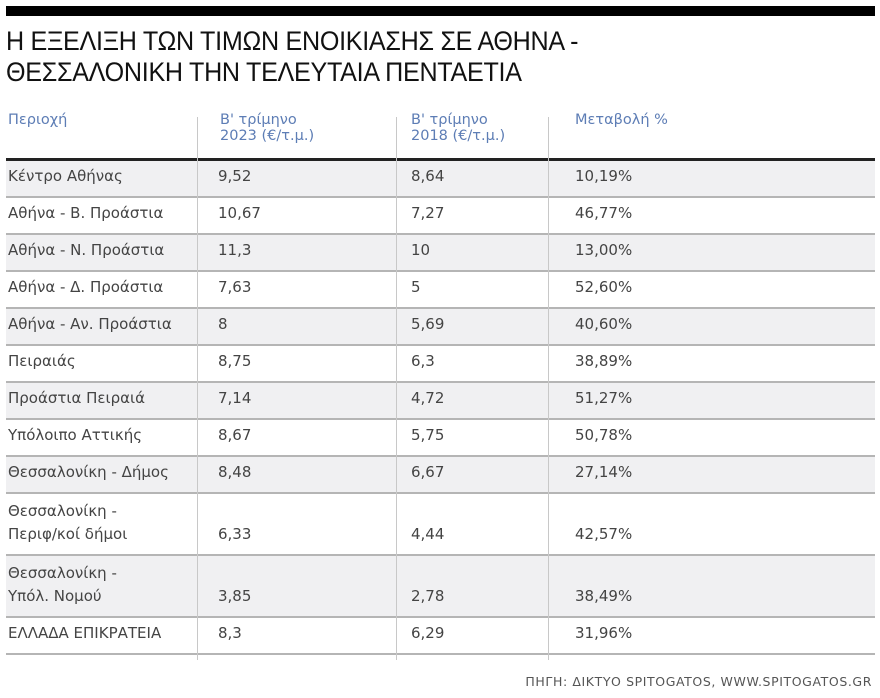  I want to click on cell-region-line2: Υπόλ. Νομού, so click(55, 596).